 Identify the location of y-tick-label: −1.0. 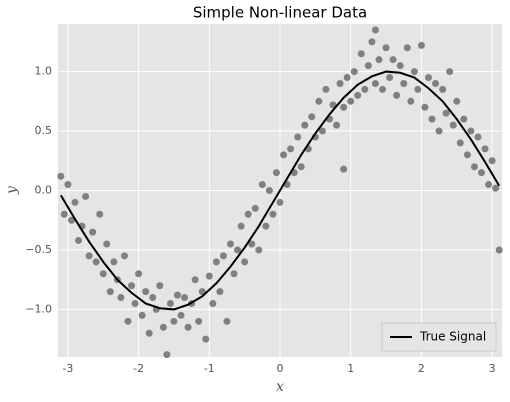
(38, 308).